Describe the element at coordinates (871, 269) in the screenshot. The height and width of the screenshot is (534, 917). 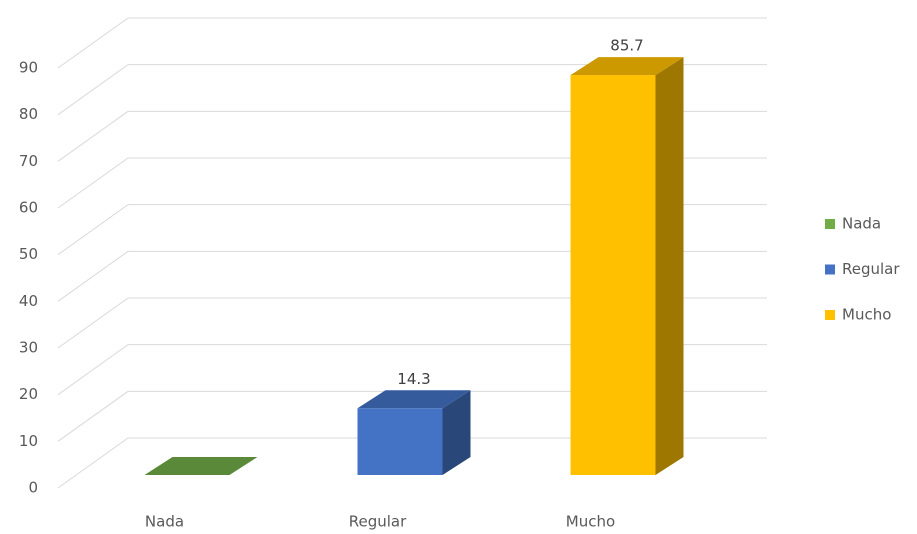
I see `legend-label: Regular` at that location.